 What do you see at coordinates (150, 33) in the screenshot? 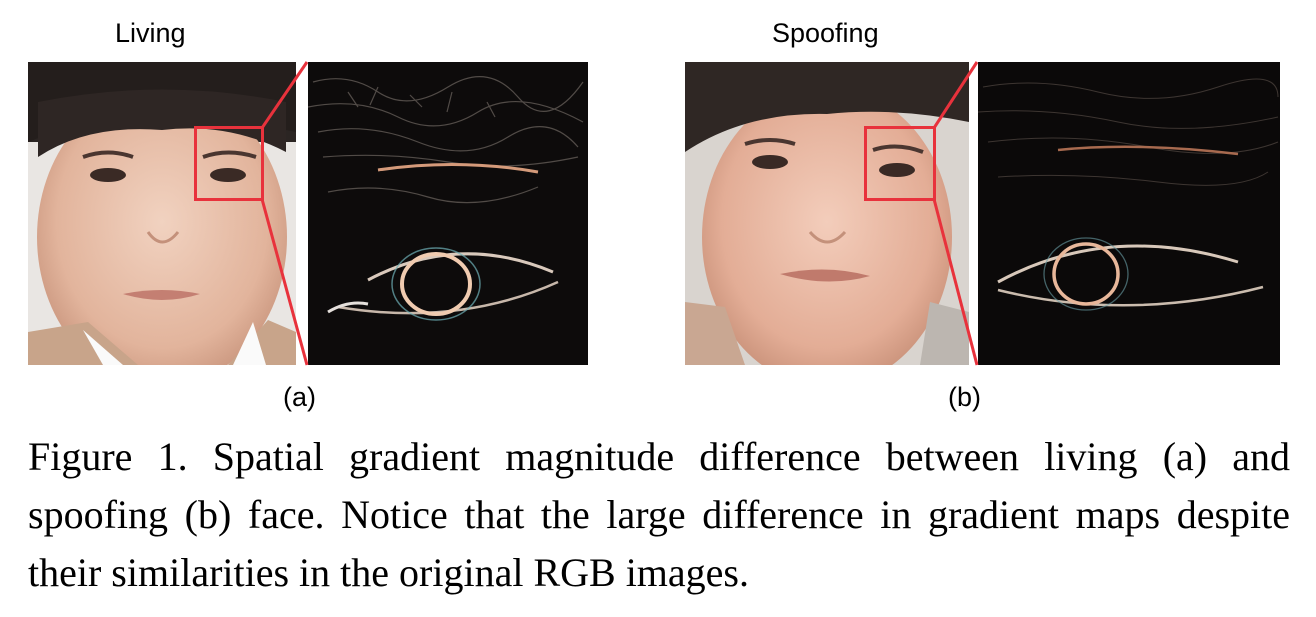
I see `living-label: Living` at bounding box center [150, 33].